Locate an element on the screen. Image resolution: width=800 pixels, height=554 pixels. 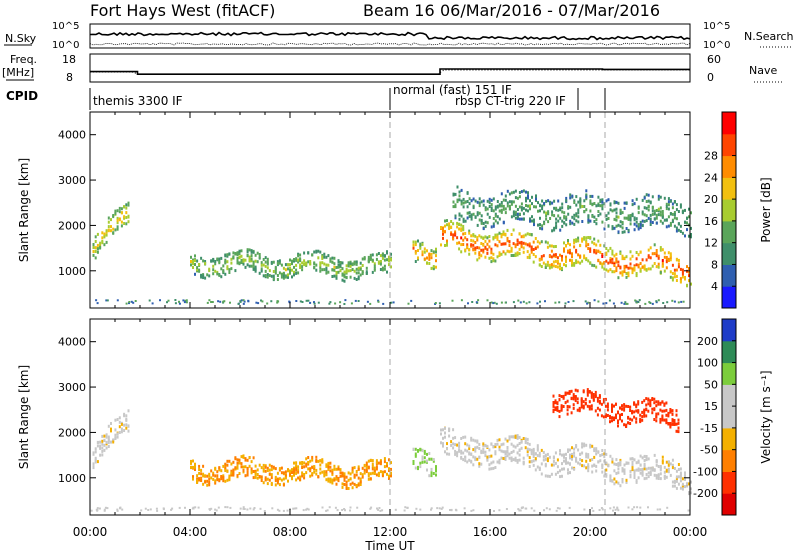
power-colorbar-label: Power [dB] is located at coordinates (766, 209).